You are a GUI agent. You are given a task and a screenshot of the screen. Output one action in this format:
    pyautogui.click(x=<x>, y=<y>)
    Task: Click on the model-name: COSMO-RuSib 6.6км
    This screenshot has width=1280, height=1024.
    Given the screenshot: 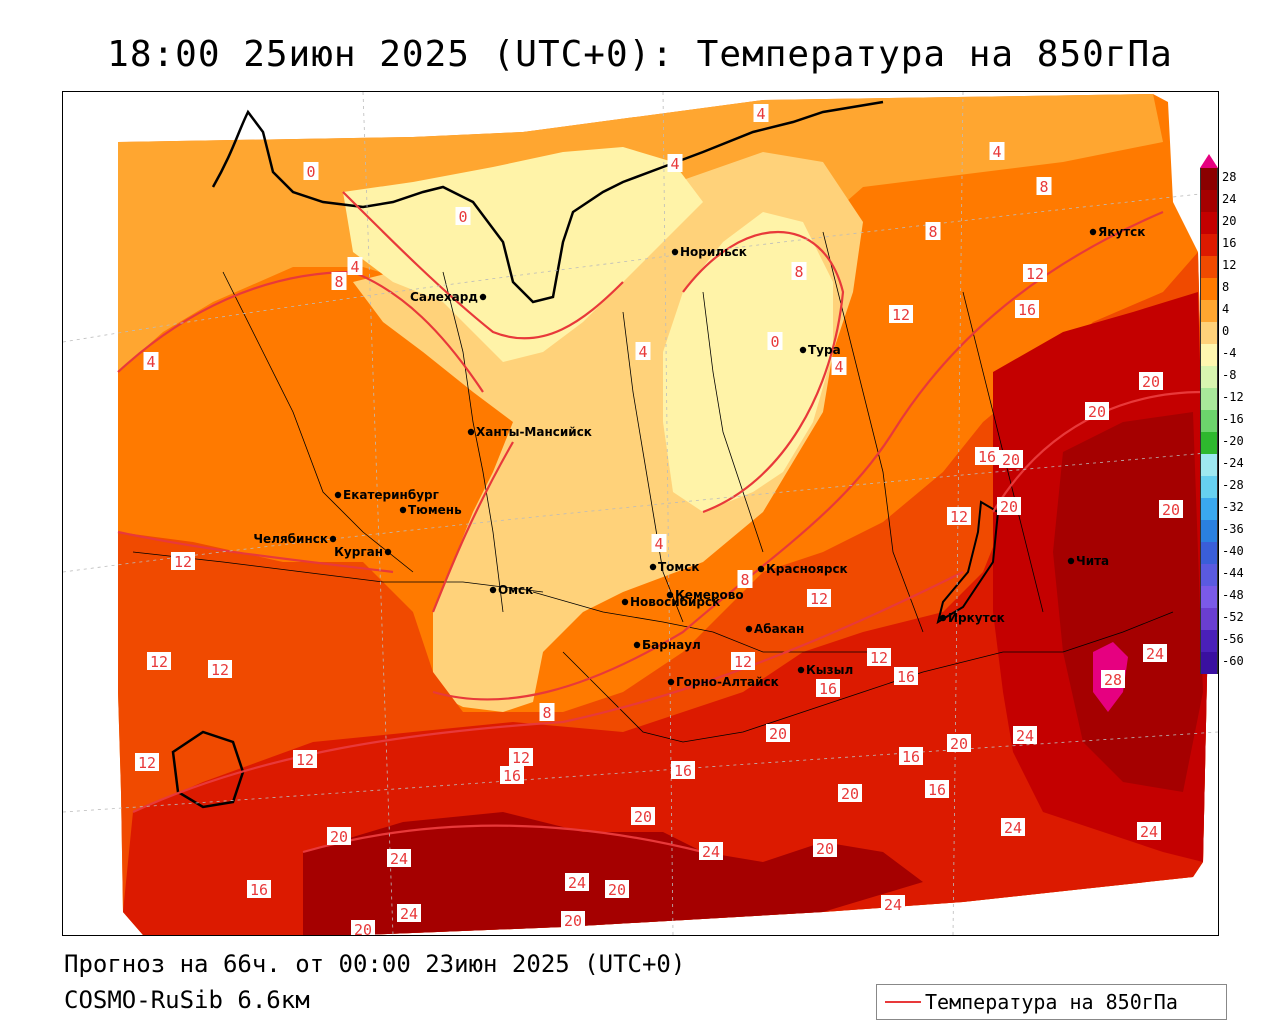 What is the action you would take?
    pyautogui.click(x=187, y=1000)
    